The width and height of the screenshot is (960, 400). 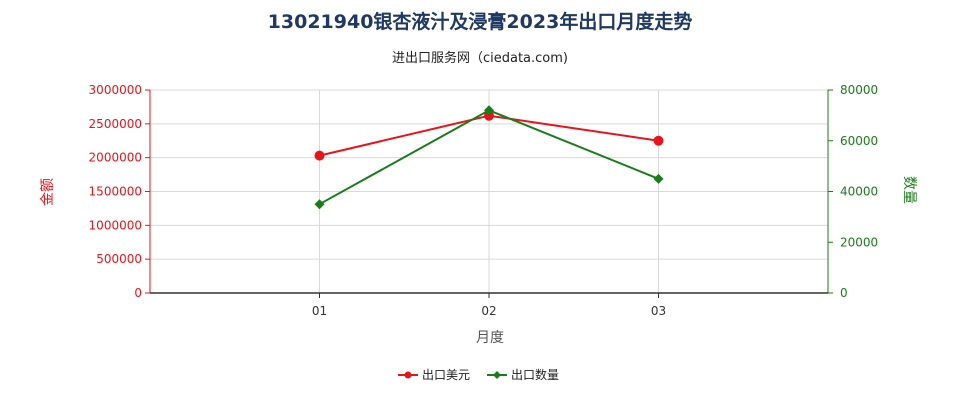 I want to click on y-right-tick-label: 20000, so click(x=859, y=242).